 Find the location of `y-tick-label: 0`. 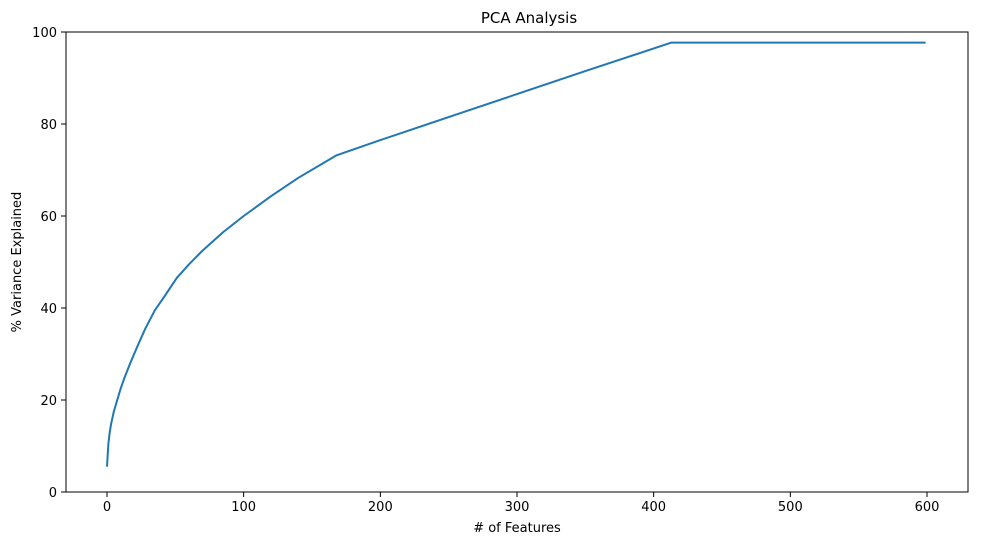

y-tick-label: 0 is located at coordinates (53, 493).